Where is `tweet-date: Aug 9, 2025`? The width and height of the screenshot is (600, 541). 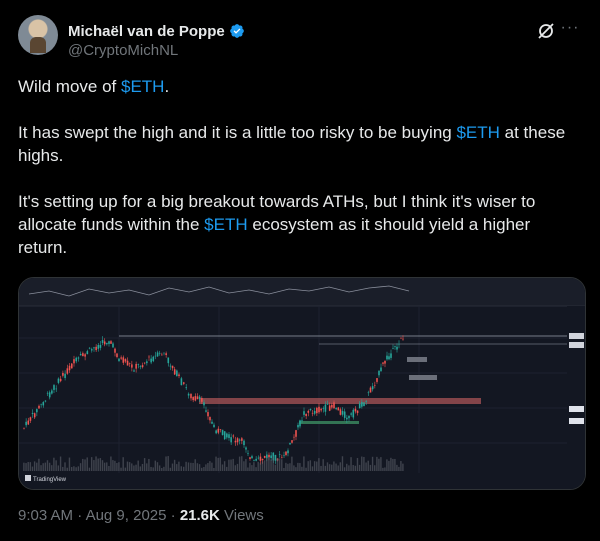 tweet-date: Aug 9, 2025 is located at coordinates (126, 515).